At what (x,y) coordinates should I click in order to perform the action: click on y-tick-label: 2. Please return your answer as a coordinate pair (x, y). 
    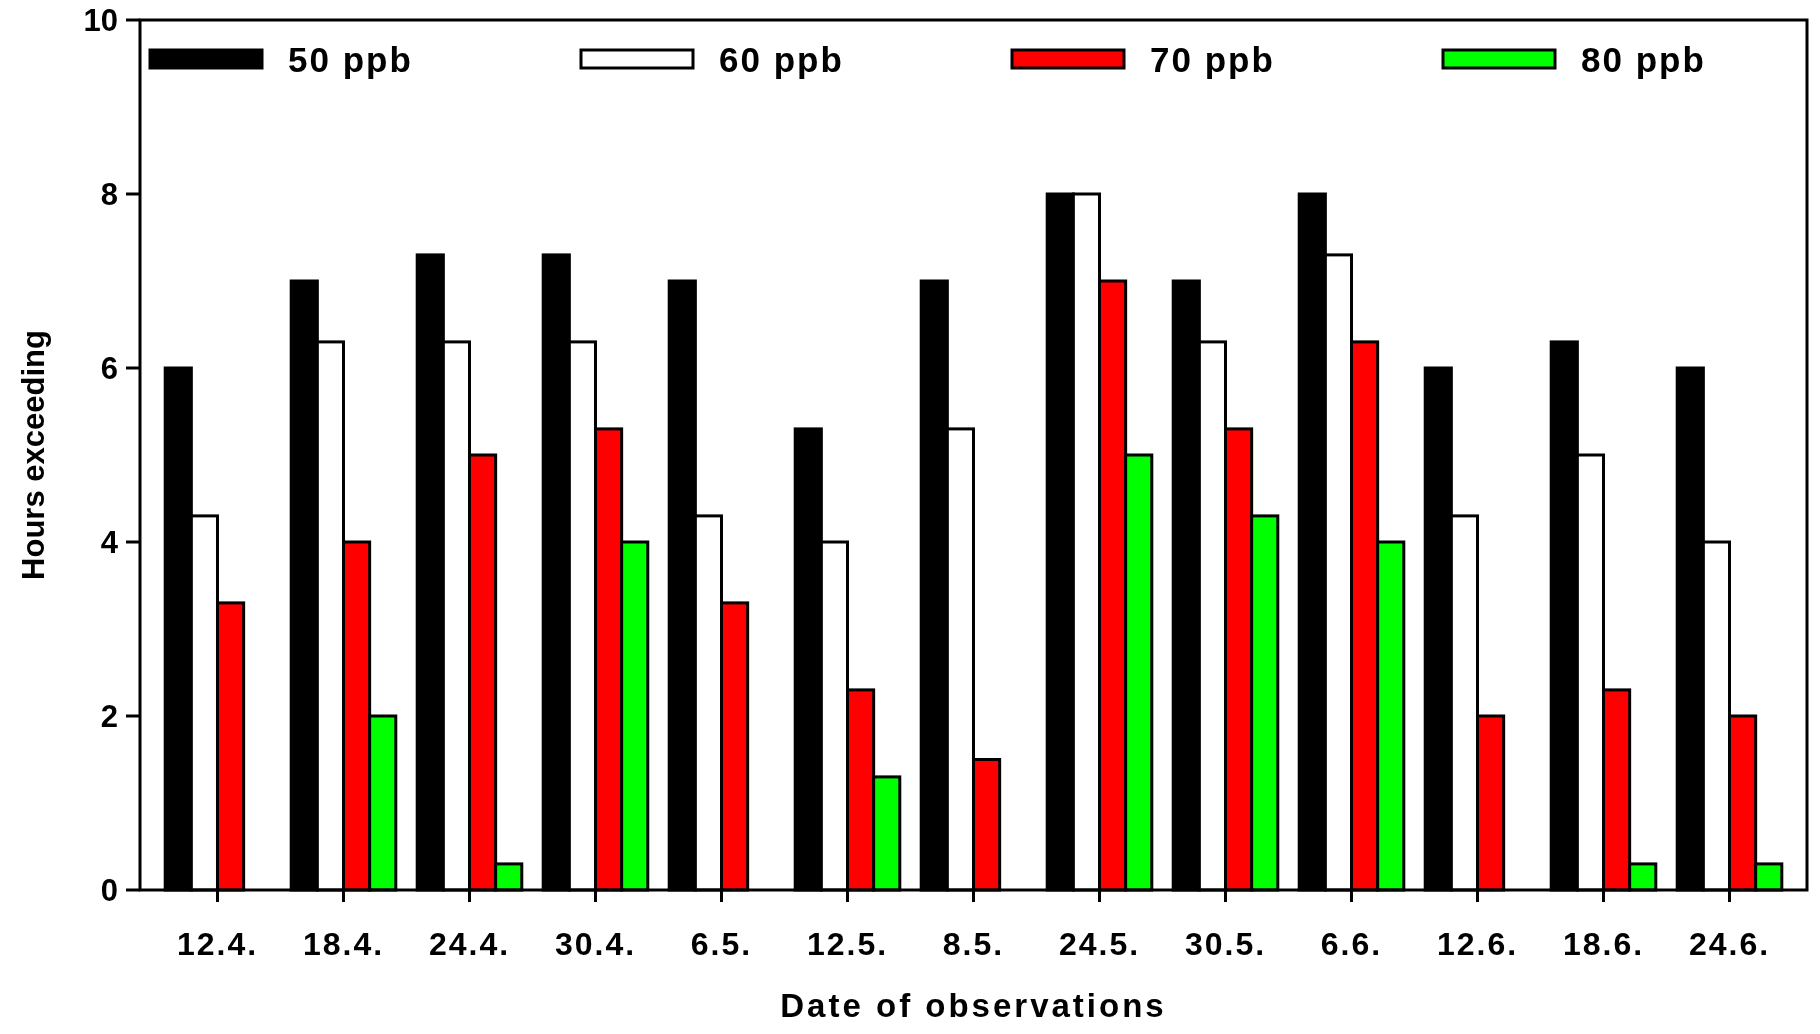
    Looking at the image, I should click on (109, 716).